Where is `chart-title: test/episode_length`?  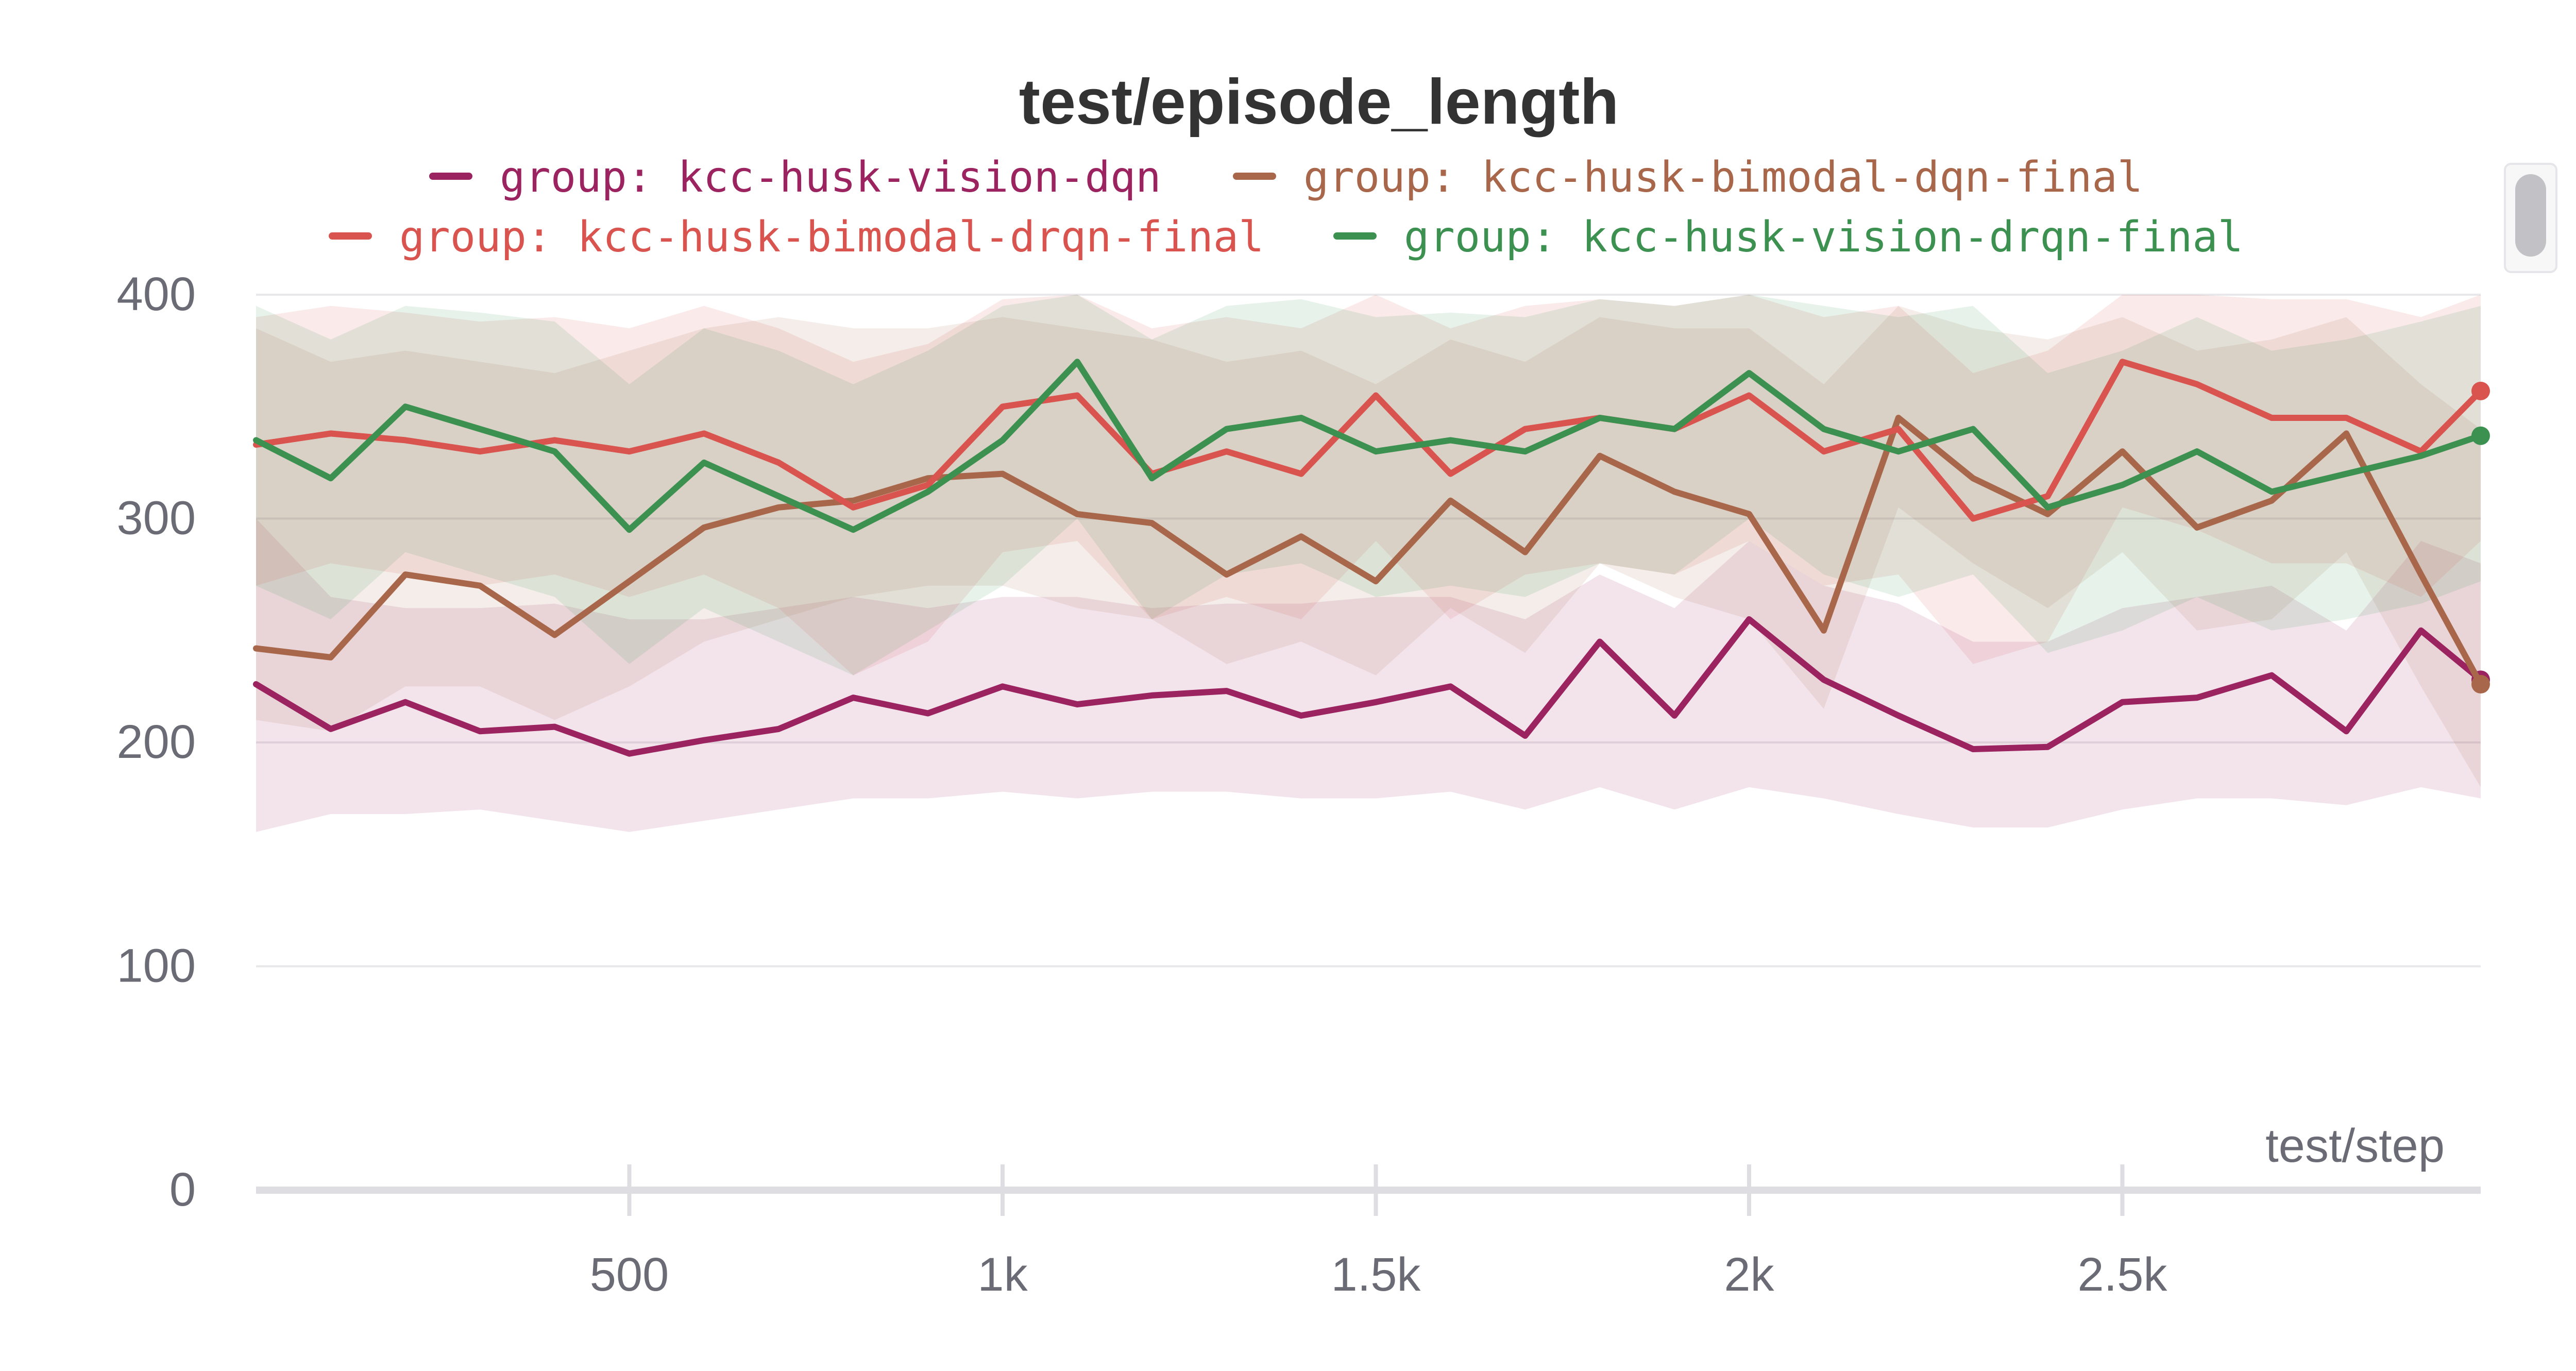 chart-title: test/episode_length is located at coordinates (1319, 102).